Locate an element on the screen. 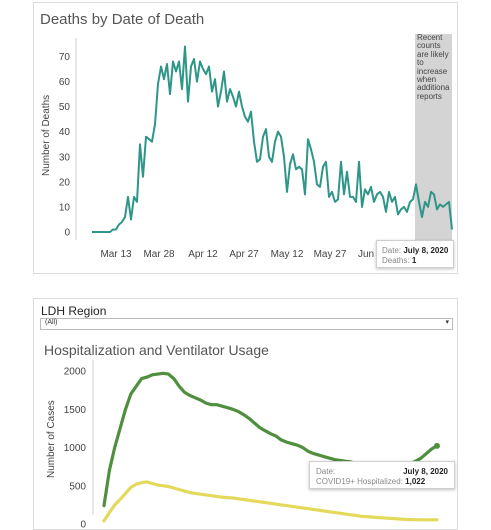 The height and width of the screenshot is (530, 491). hospitalization-y-tick-label: 1000 is located at coordinates (75, 448).